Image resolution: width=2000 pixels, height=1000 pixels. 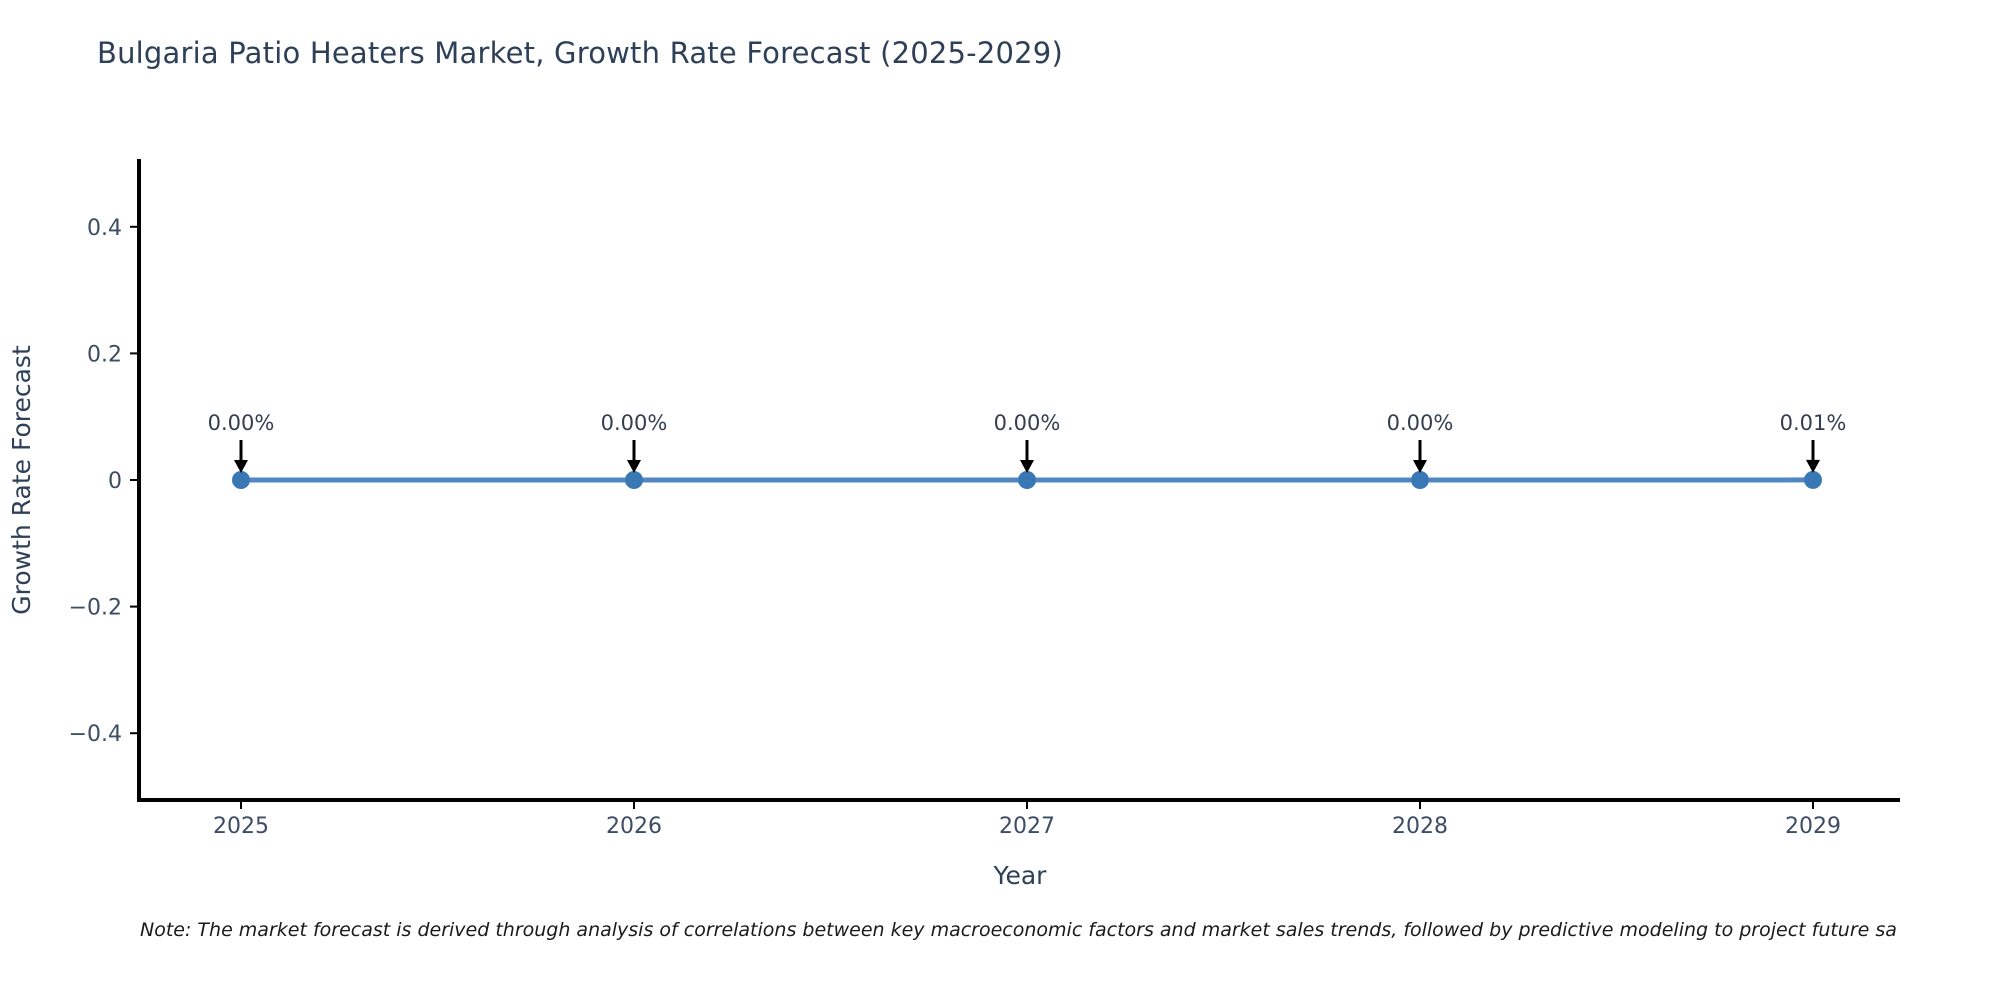 I want to click on y-axis-title: Growth Rate Forecast, so click(x=21, y=480).